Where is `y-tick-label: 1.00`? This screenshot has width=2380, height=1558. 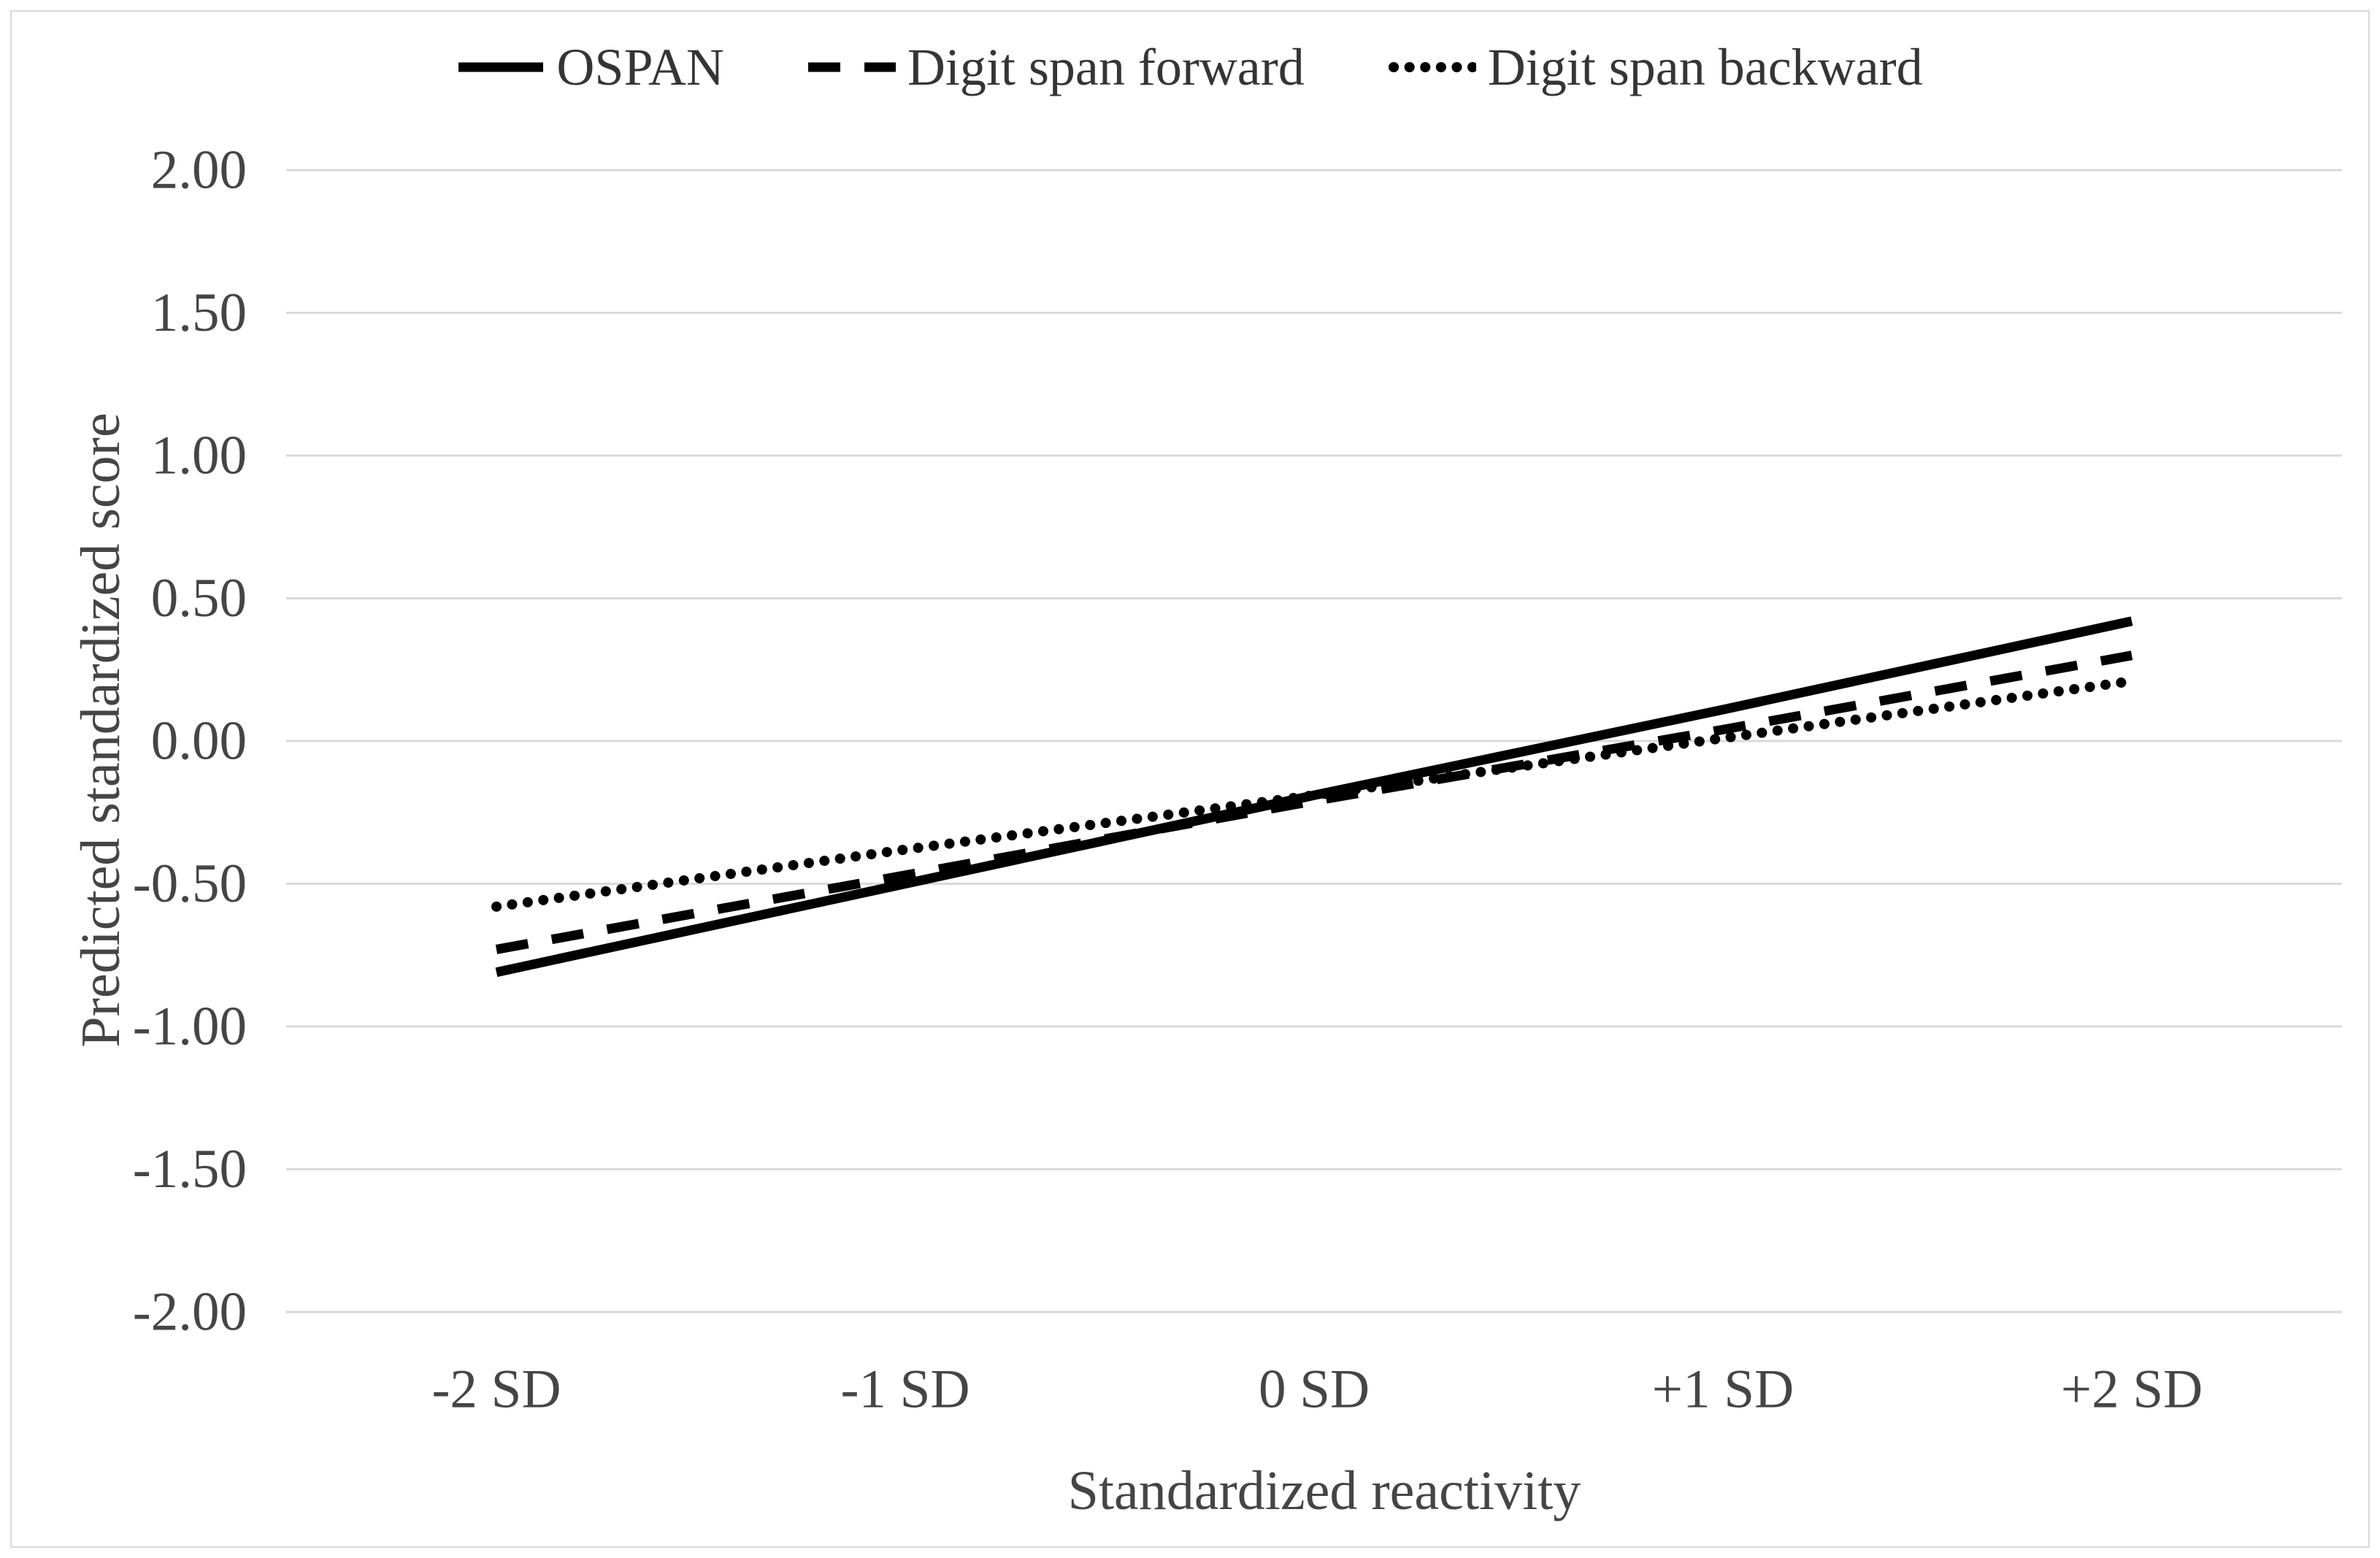
y-tick-label: 1.00 is located at coordinates (199, 456).